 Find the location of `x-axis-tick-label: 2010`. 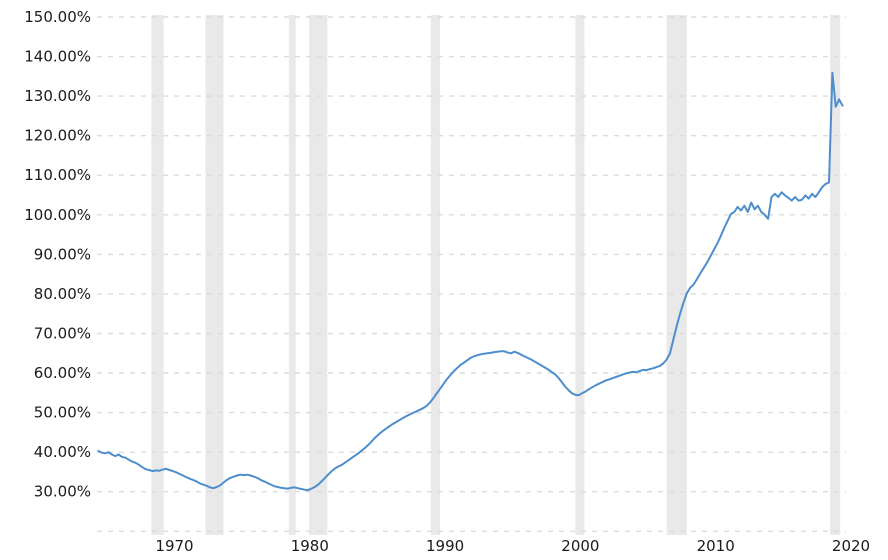

x-axis-tick-label: 2010 is located at coordinates (716, 546).